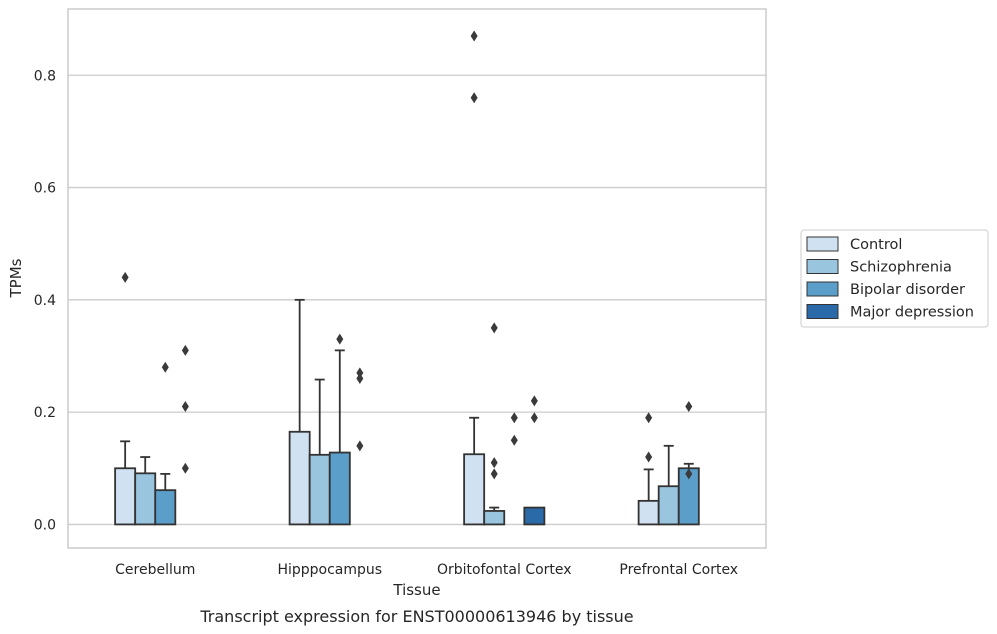 The image size is (997, 634). Describe the element at coordinates (329, 570) in the screenshot. I see `x-tick-label: Hipppocampus` at that location.